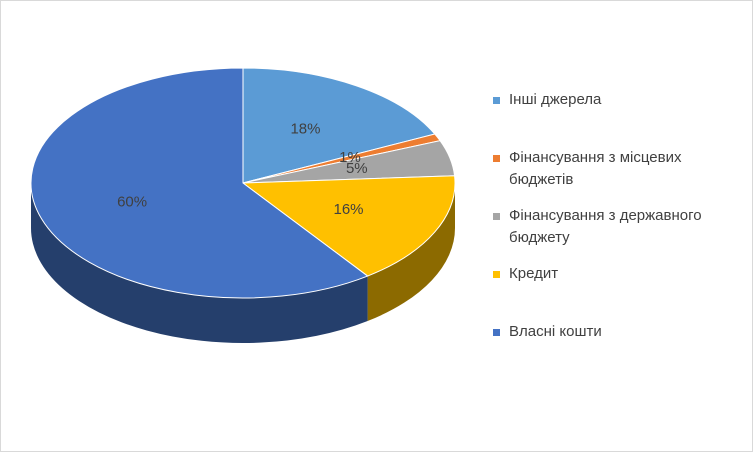 The height and width of the screenshot is (452, 753). What do you see at coordinates (305, 129) in the screenshot?
I see `data-label: 18%` at bounding box center [305, 129].